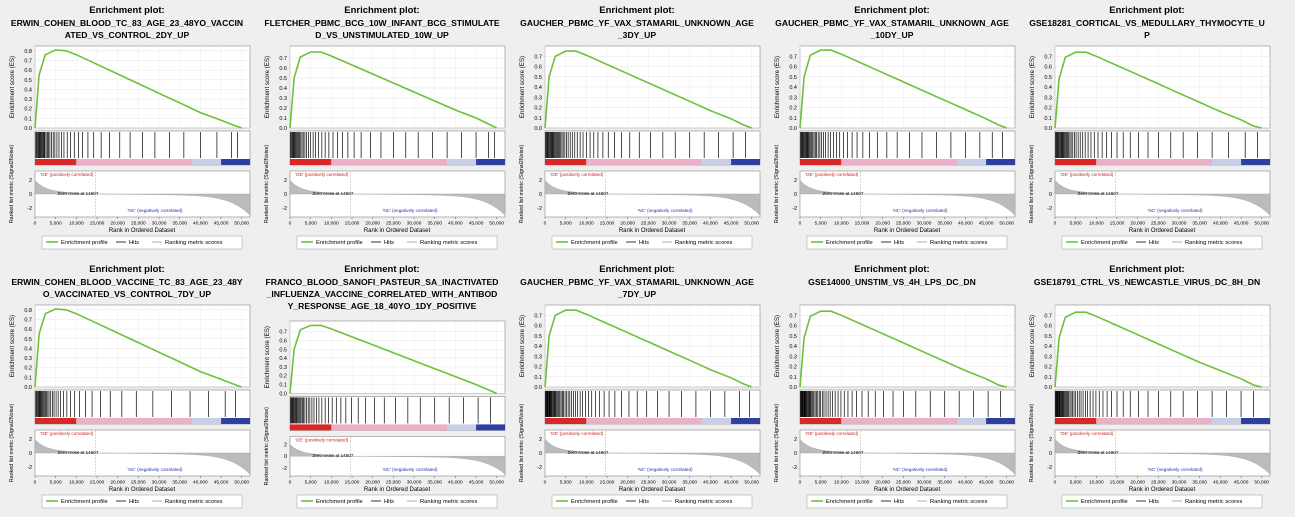 Image resolution: width=1295 pixels, height=517 pixels. I want to click on legend-box, so click(142, 501).